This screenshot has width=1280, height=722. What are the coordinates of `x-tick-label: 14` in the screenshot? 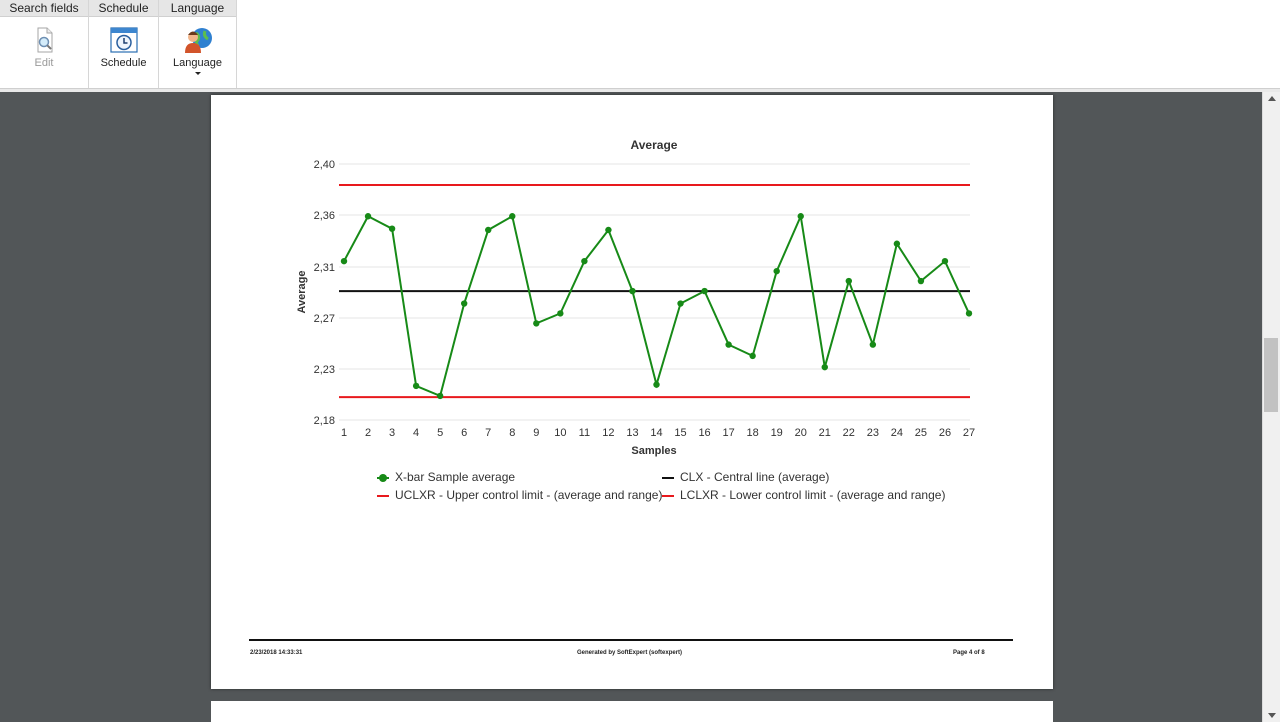 It's located at (656, 433).